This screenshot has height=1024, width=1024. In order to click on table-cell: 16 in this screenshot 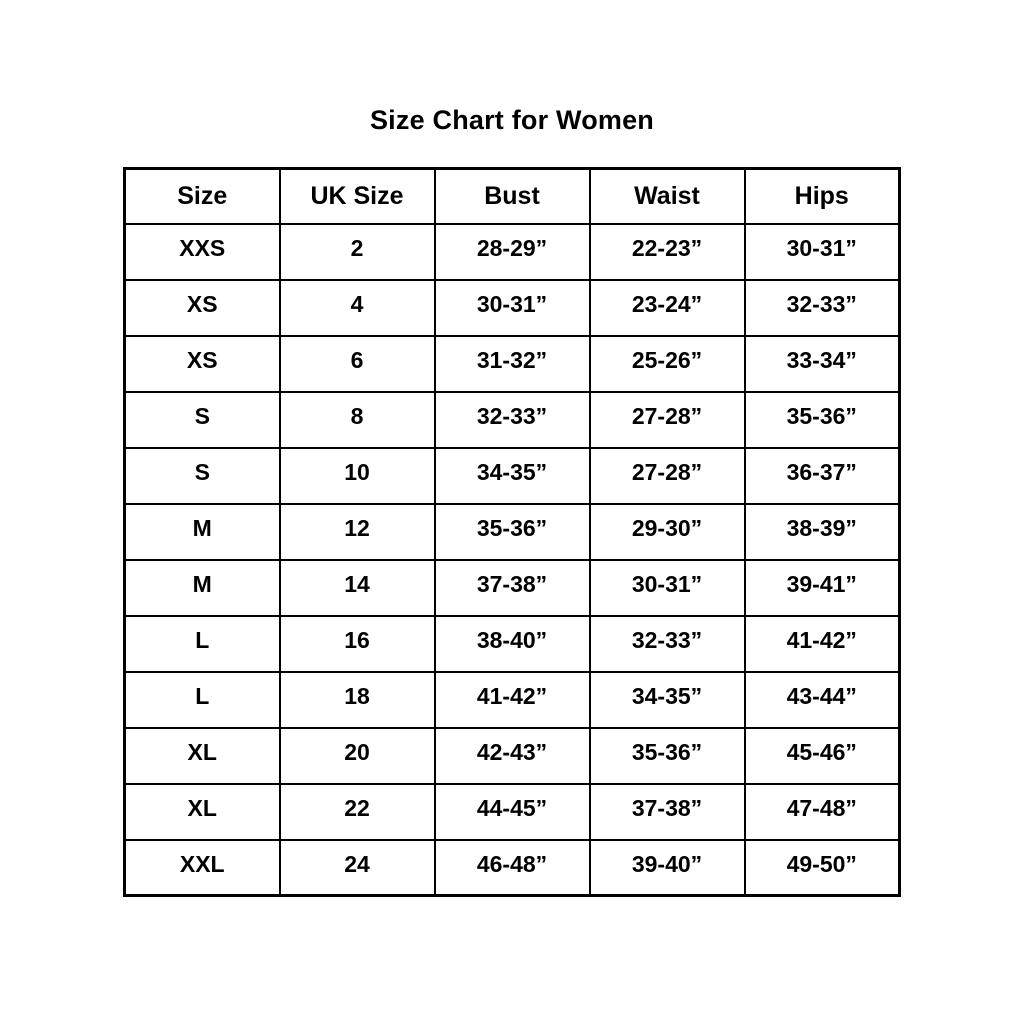, I will do `click(357, 643)`.